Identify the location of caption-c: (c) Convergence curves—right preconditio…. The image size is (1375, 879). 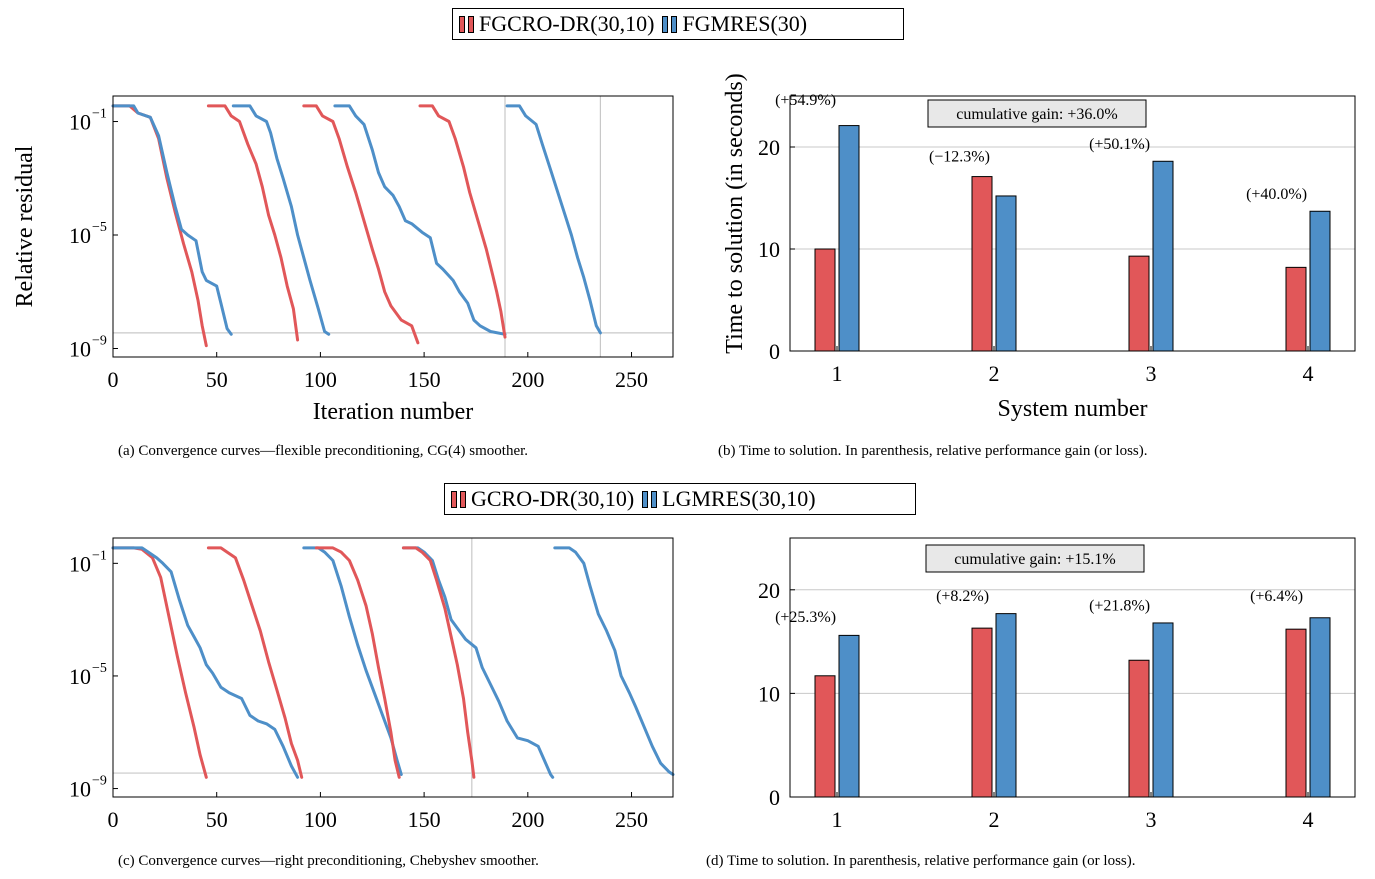
(328, 861).